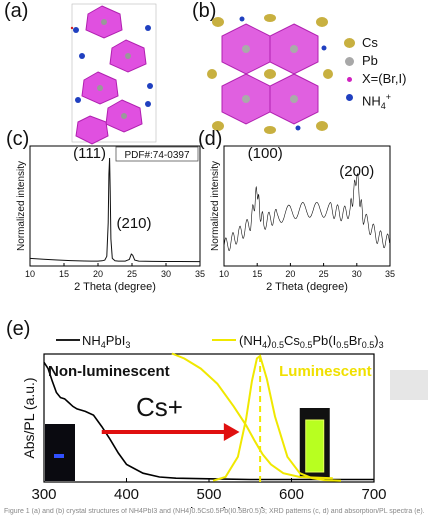 The height and width of the screenshot is (519, 428). What do you see at coordinates (409, 385) in the screenshot?
I see `background-shade` at bounding box center [409, 385].